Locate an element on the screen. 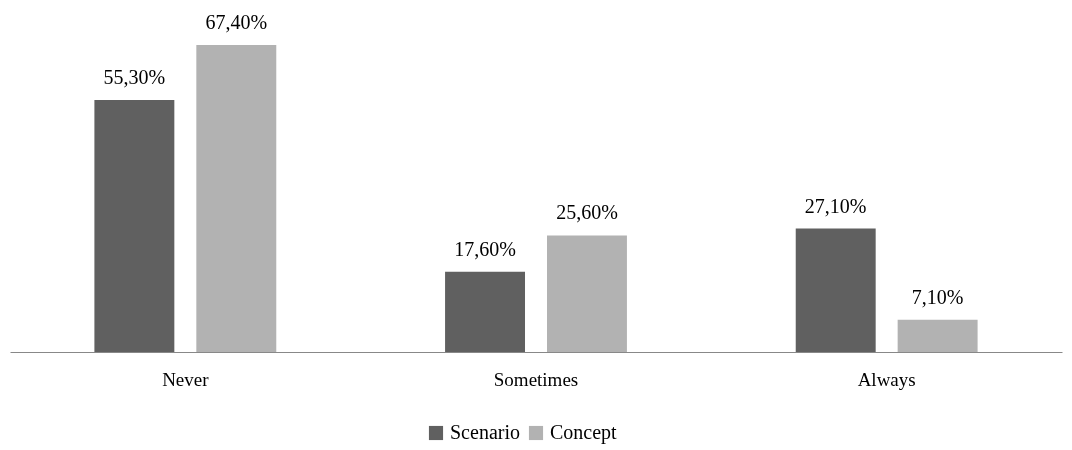  x-tick-label: Never is located at coordinates (186, 379).